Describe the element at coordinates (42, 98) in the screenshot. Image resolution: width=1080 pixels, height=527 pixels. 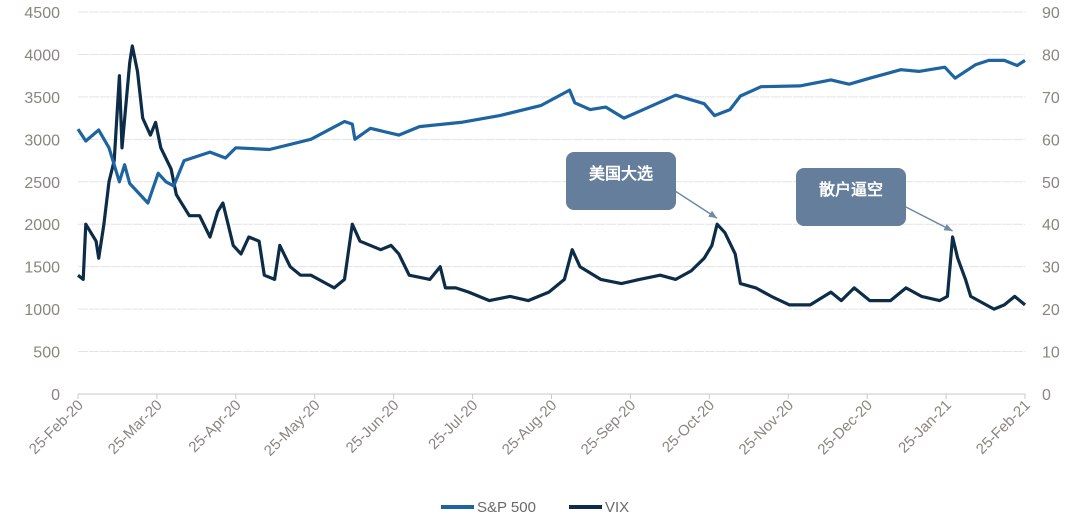
I see `left-tick-label: 3500` at that location.